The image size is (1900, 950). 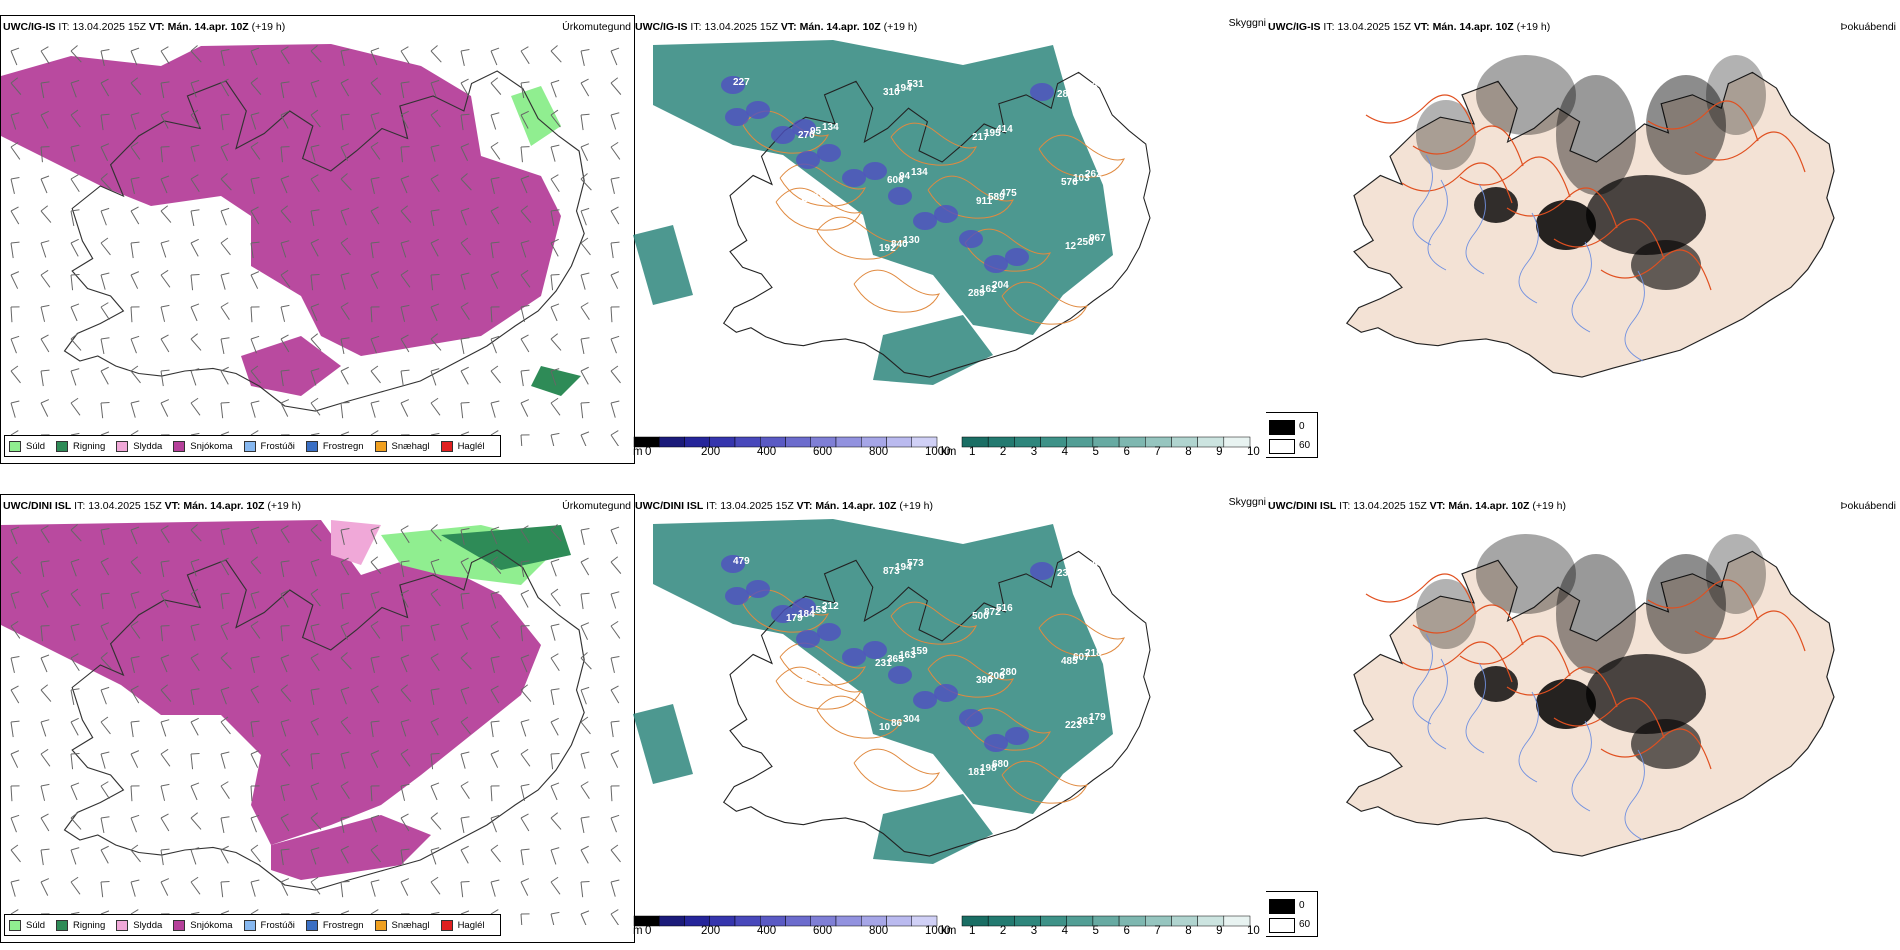 What do you see at coordinates (293, 228) in the screenshot?
I see `precip-layers` at bounding box center [293, 228].